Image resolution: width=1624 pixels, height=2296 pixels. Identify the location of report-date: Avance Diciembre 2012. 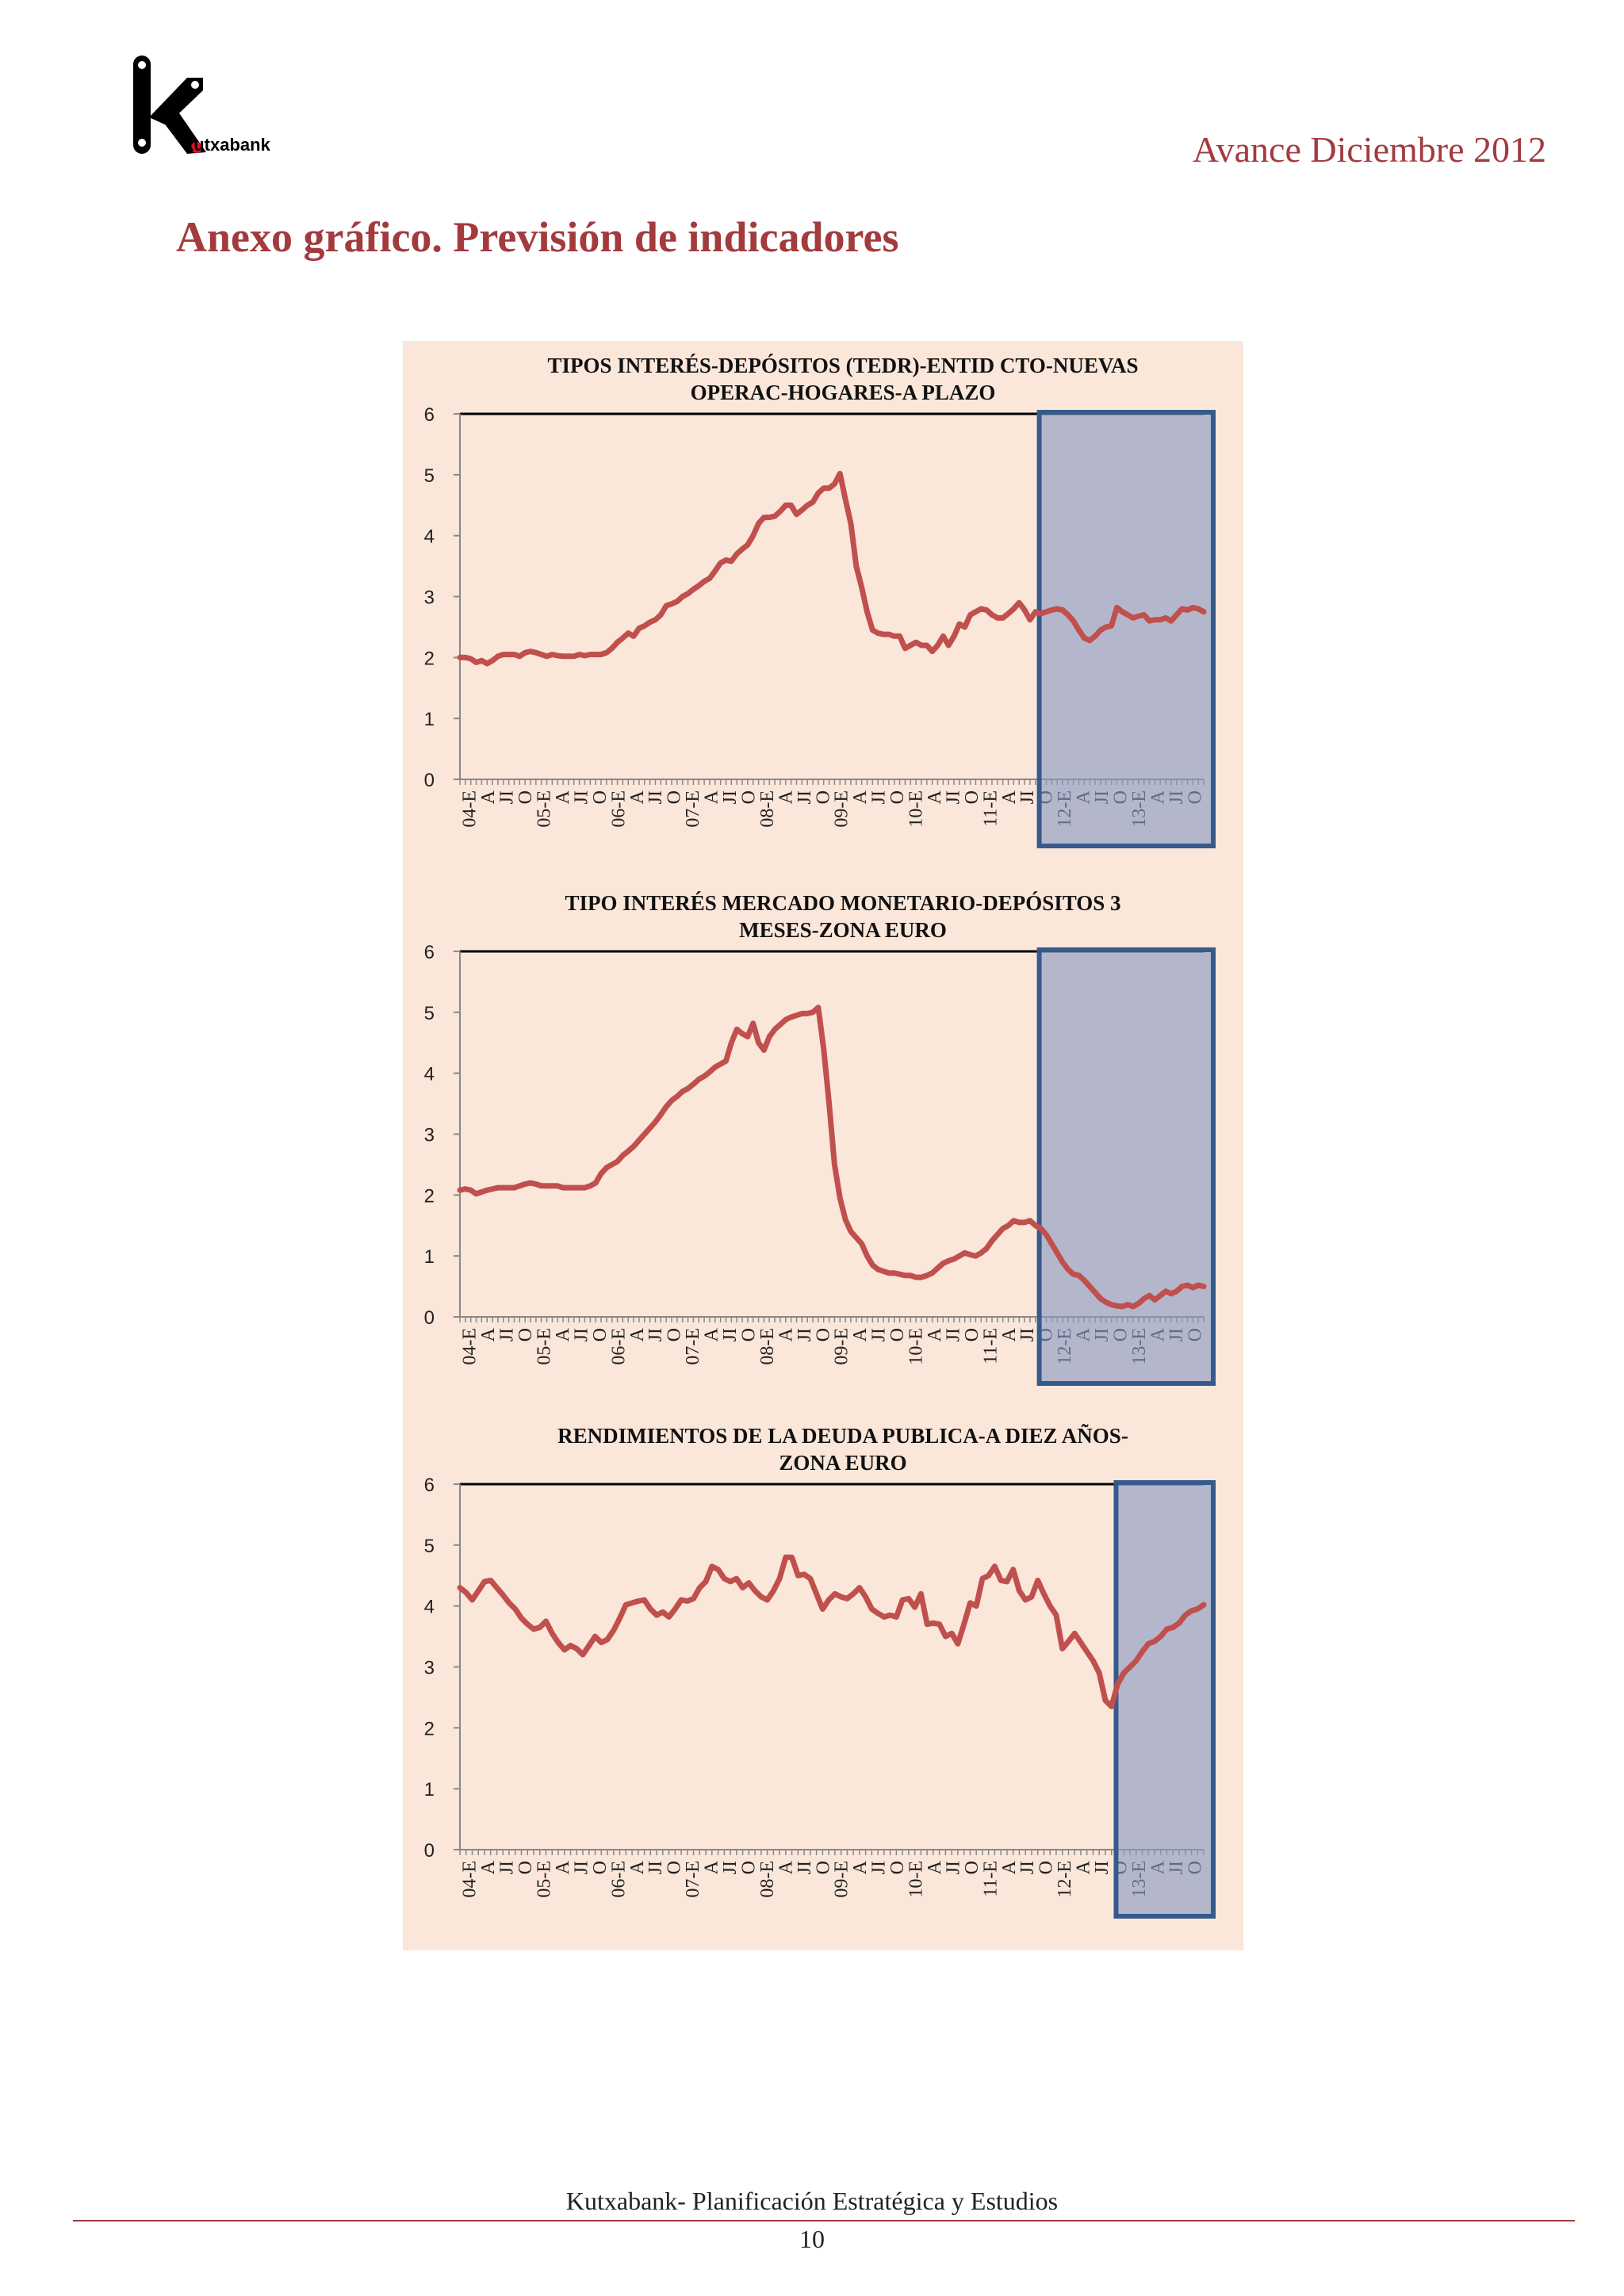
(1369, 149).